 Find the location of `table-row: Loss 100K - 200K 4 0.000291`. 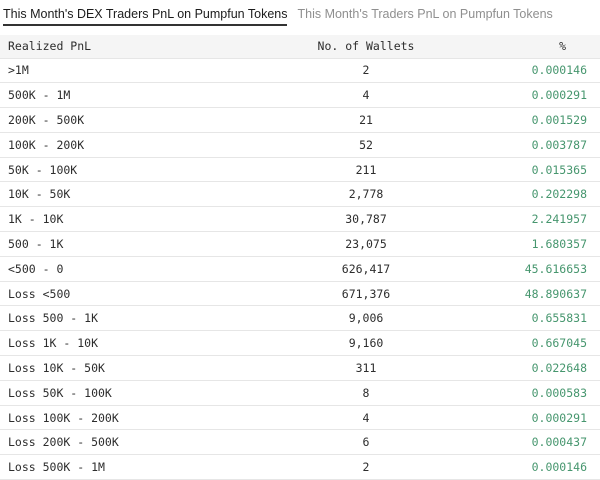

table-row: Loss 100K - 200K 4 0.000291 is located at coordinates (300, 418).